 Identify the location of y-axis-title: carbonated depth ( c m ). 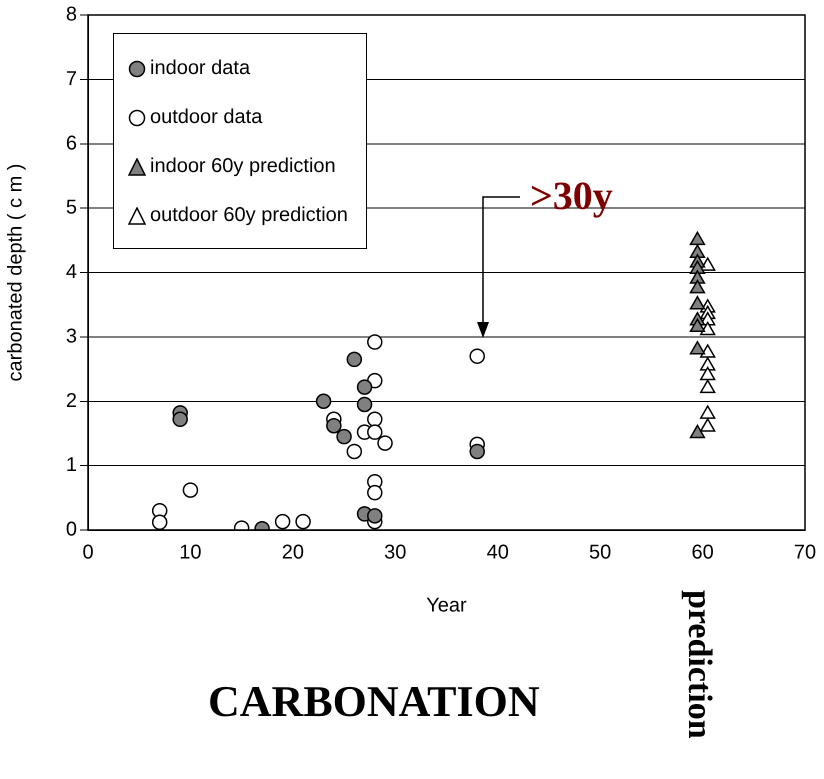
(15, 273).